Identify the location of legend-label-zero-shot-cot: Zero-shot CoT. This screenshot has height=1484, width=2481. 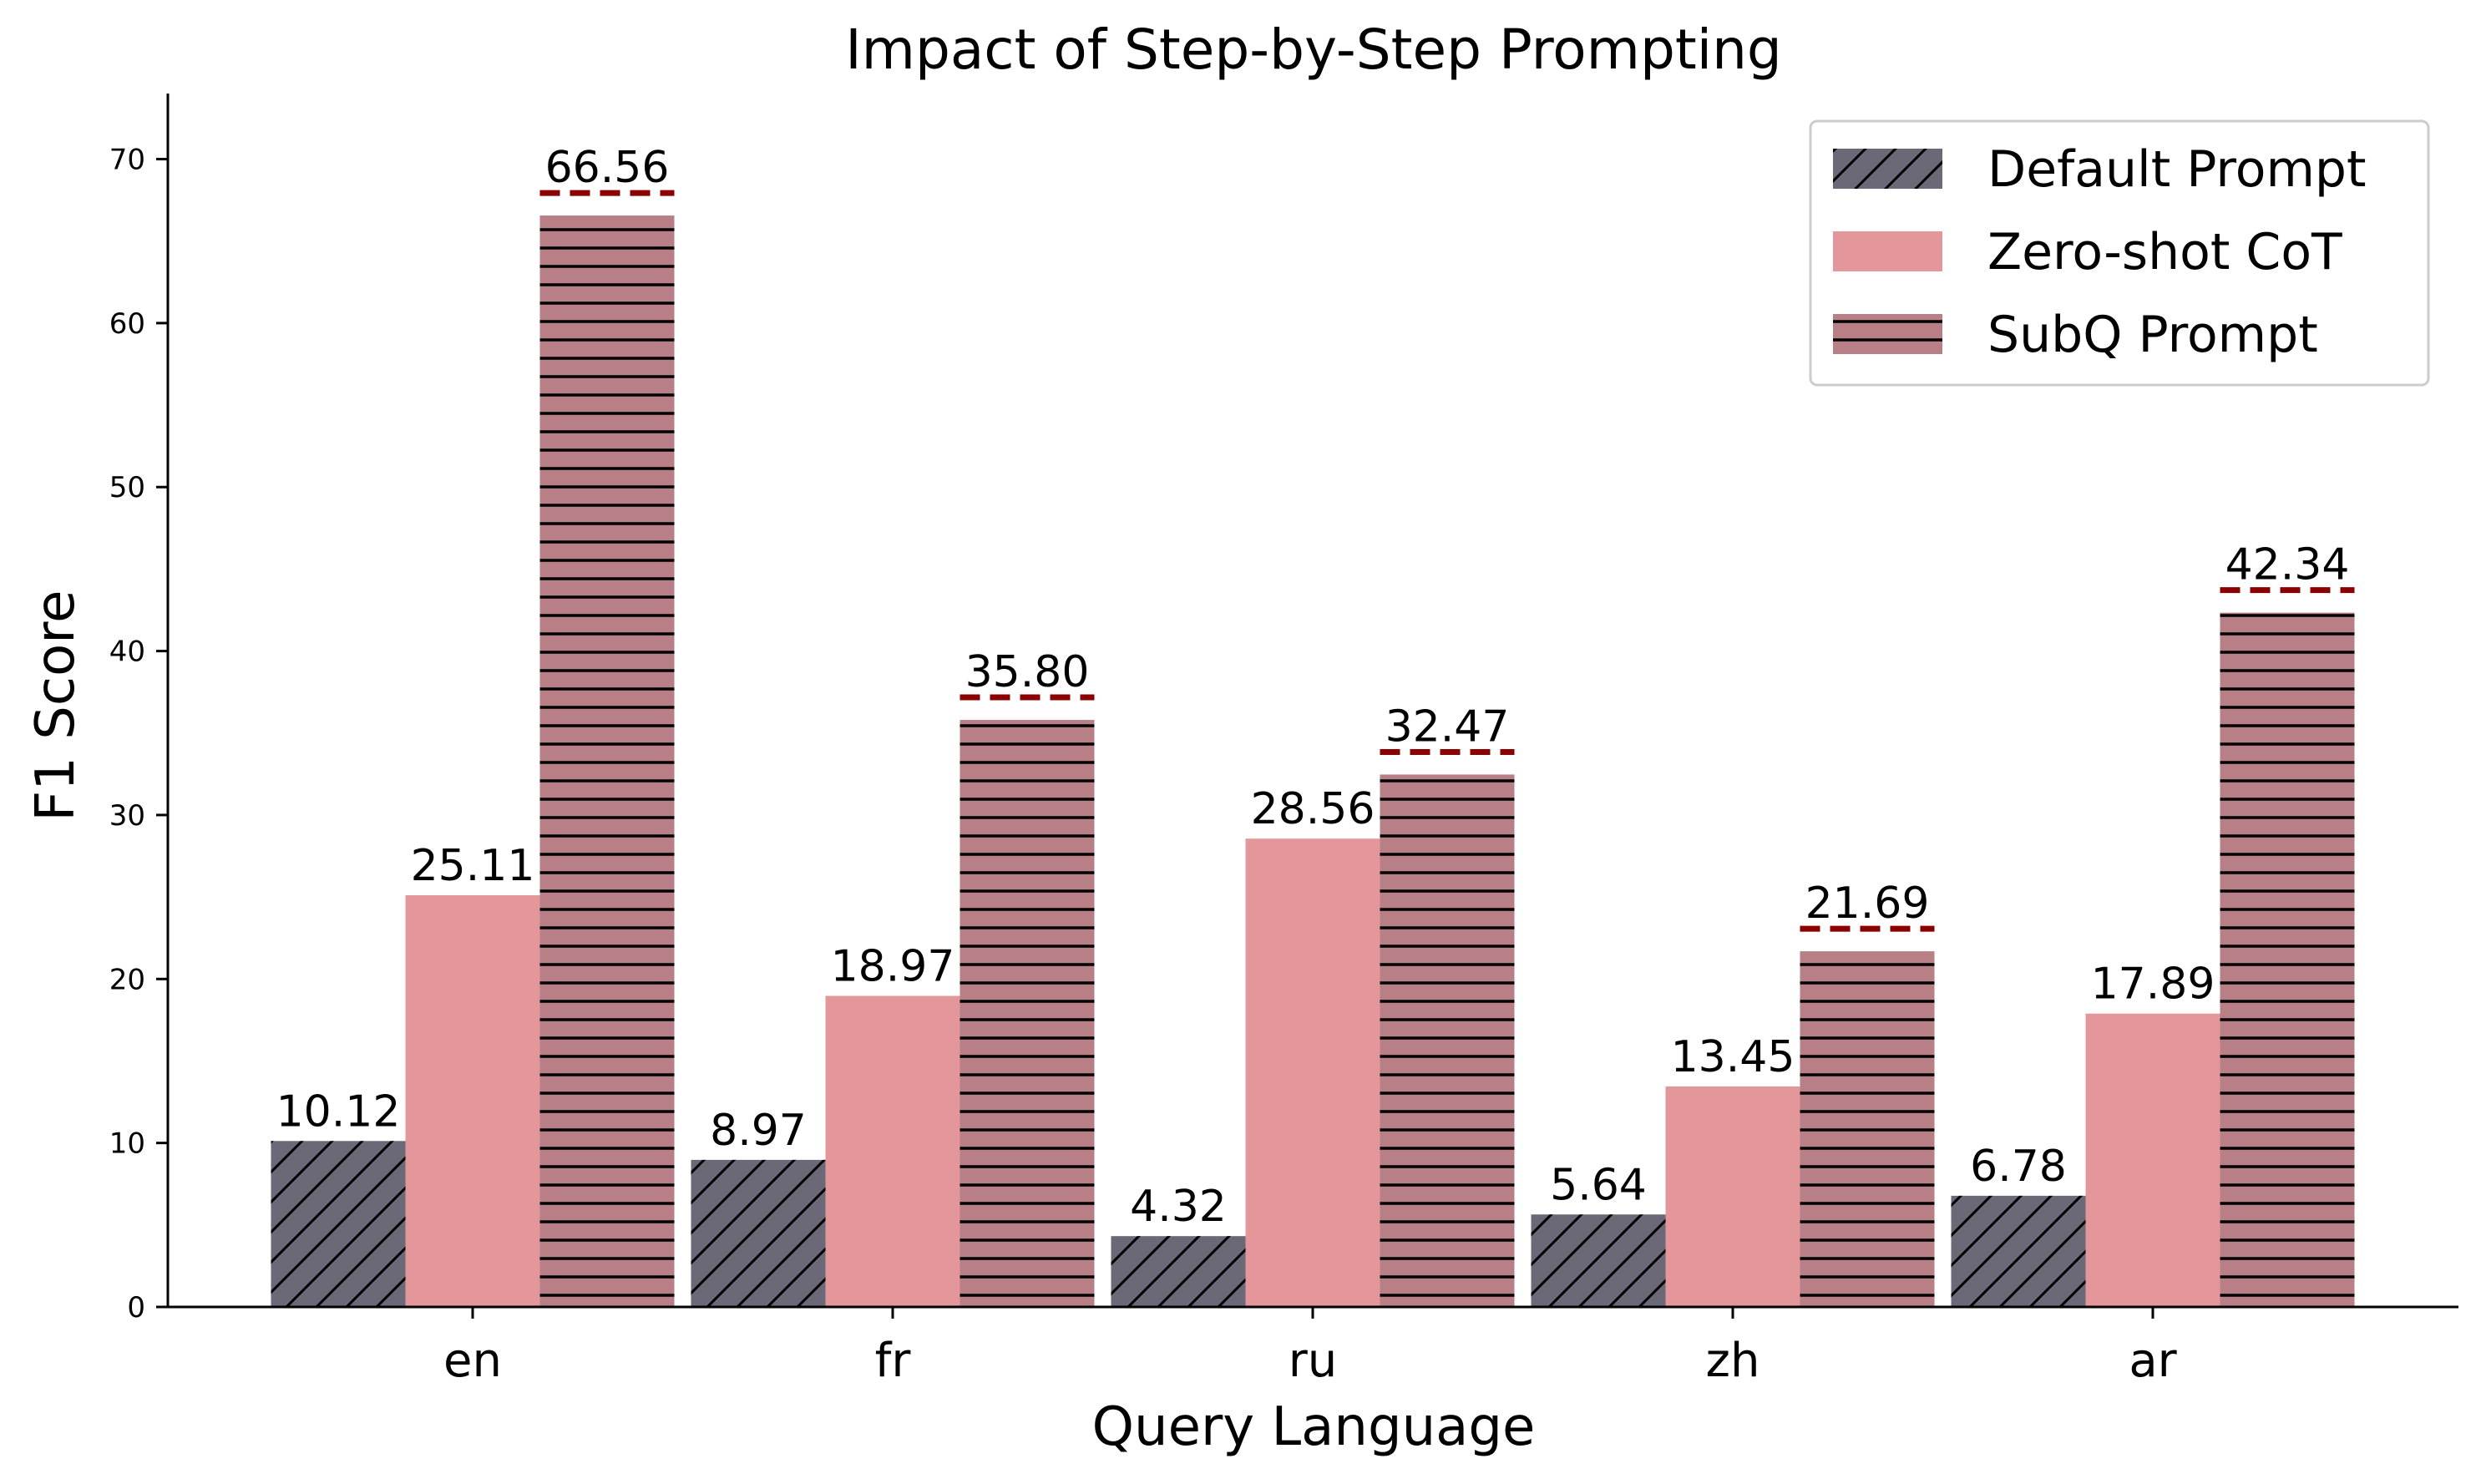
(2165, 252).